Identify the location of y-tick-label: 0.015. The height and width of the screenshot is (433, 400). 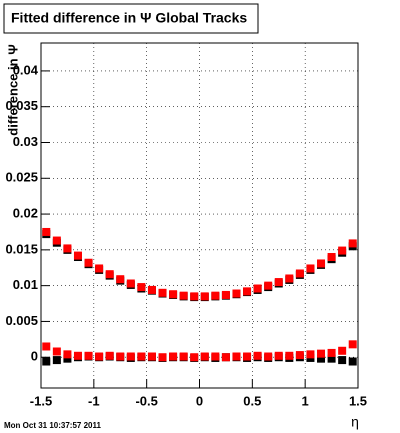
(21, 248).